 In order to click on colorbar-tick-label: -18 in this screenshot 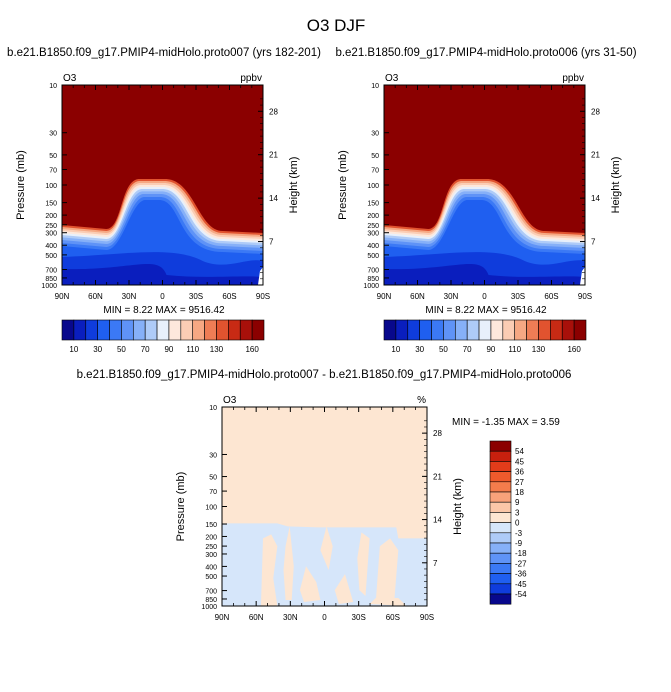, I will do `click(521, 553)`.